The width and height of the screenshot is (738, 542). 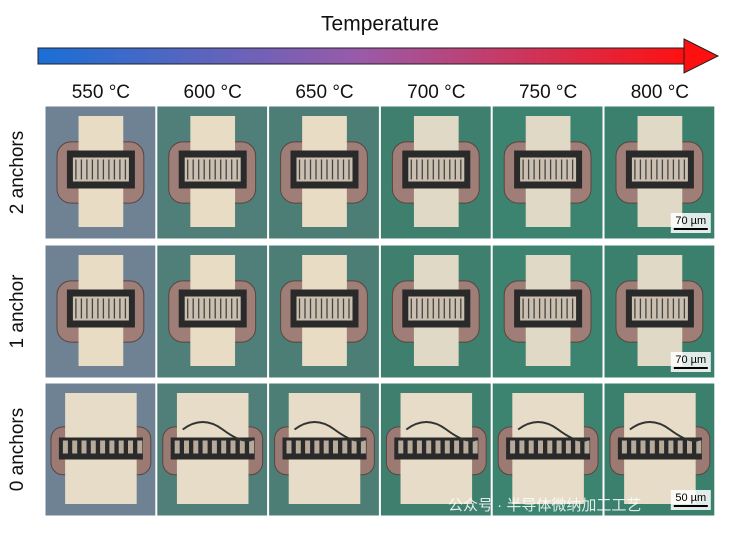 What do you see at coordinates (17, 449) in the screenshot?
I see `row-label: 0 anchors` at bounding box center [17, 449].